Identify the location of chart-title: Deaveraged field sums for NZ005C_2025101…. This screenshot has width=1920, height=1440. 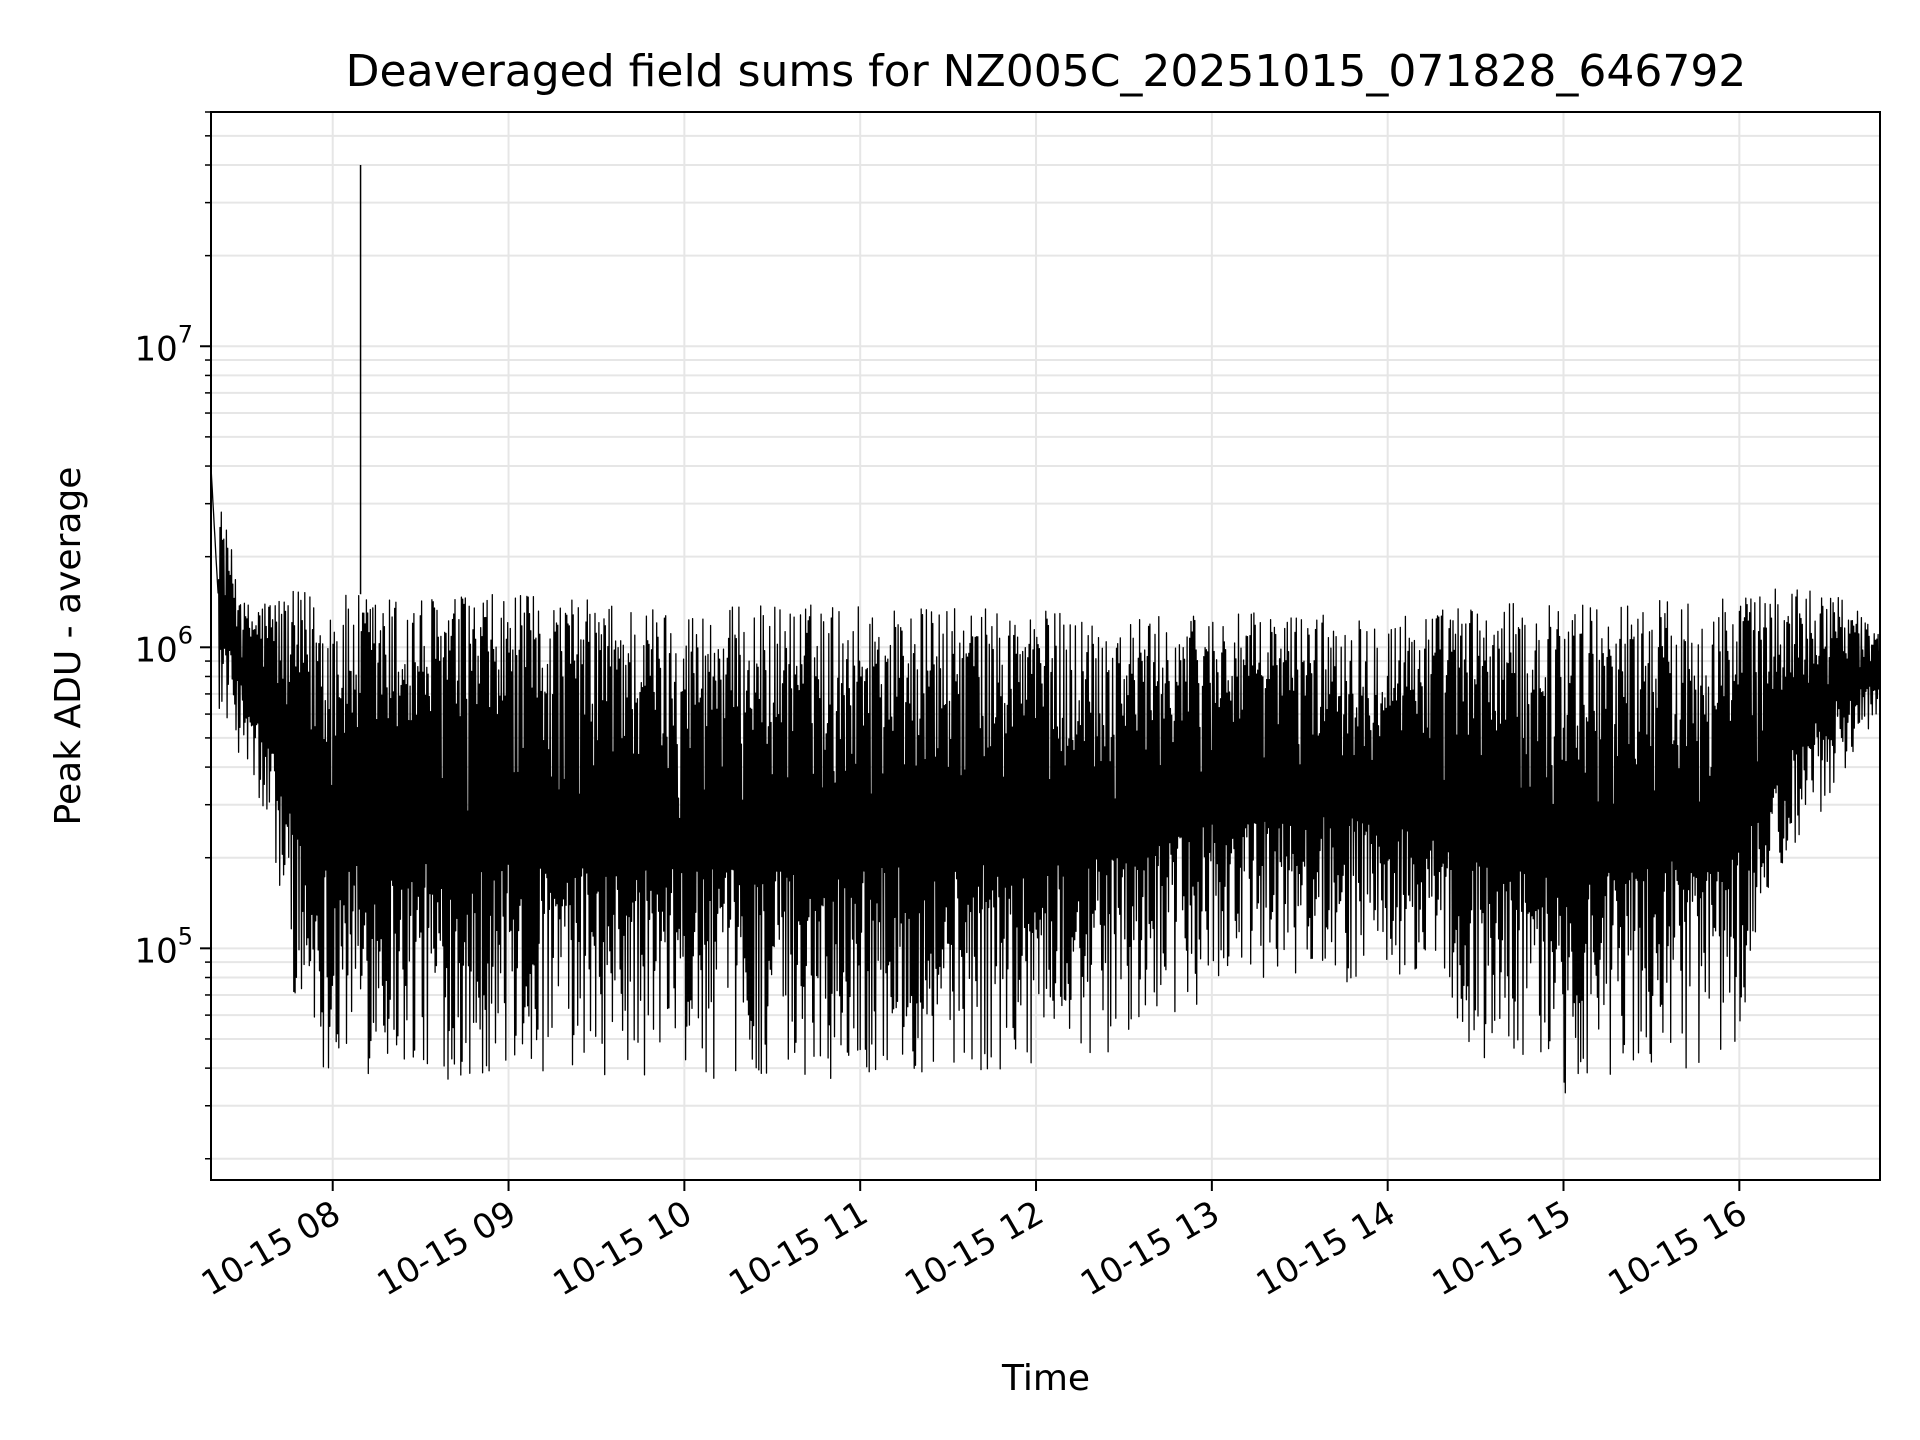
(1046, 71).